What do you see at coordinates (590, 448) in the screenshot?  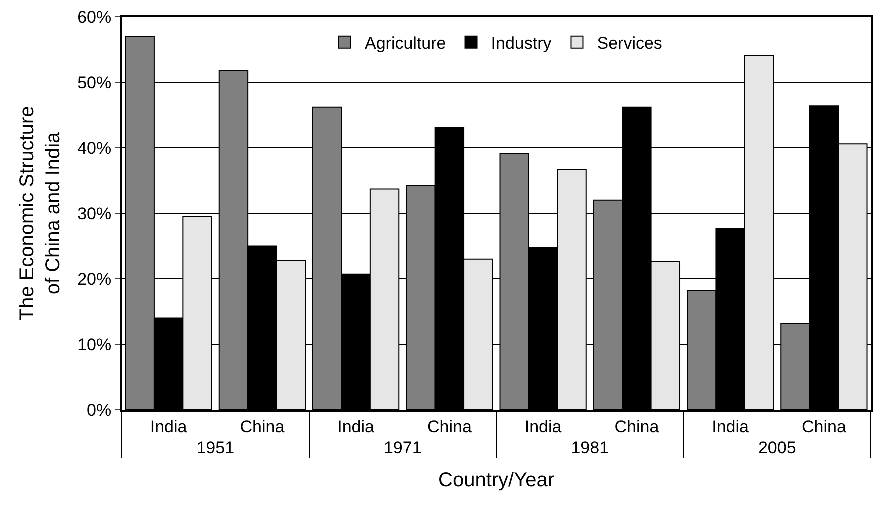 I see `text: 1981` at bounding box center [590, 448].